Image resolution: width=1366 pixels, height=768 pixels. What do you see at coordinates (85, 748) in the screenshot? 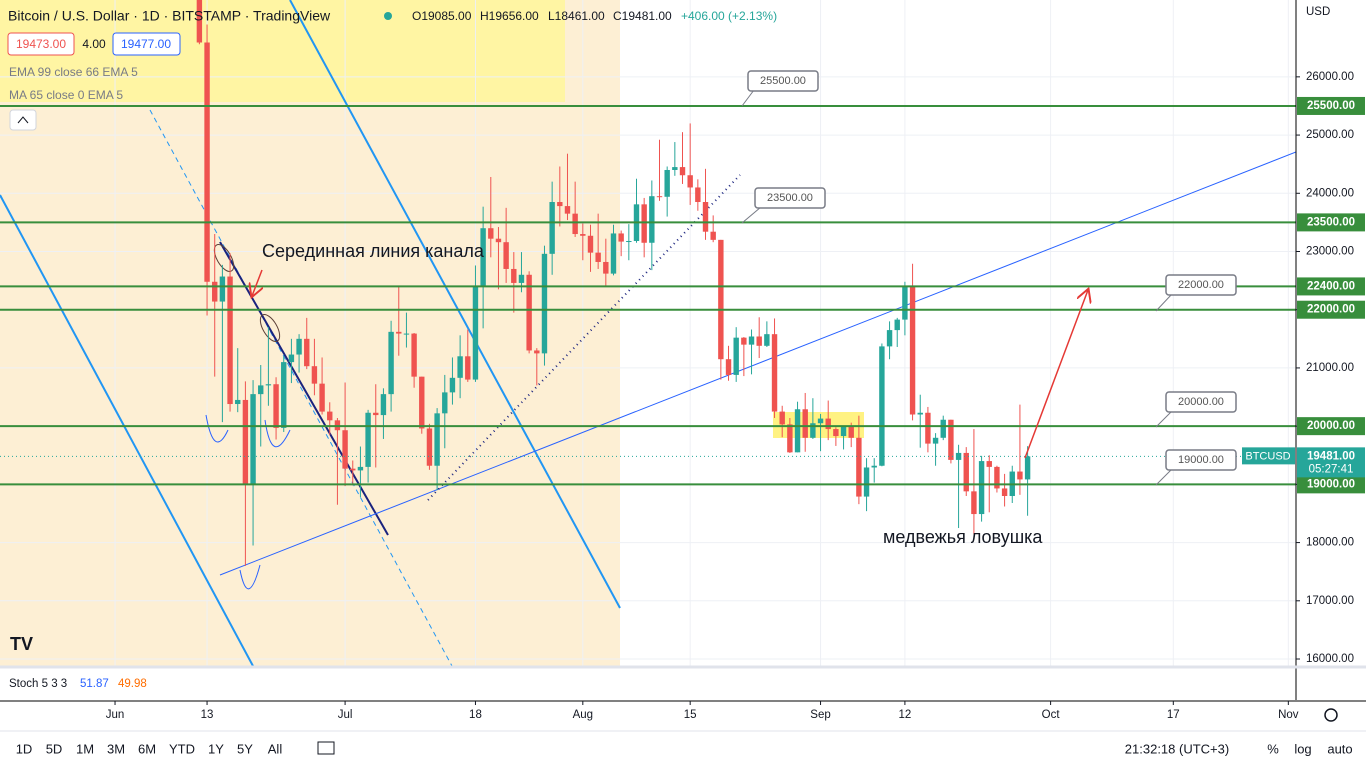
I see `range-button: 1M` at bounding box center [85, 748].